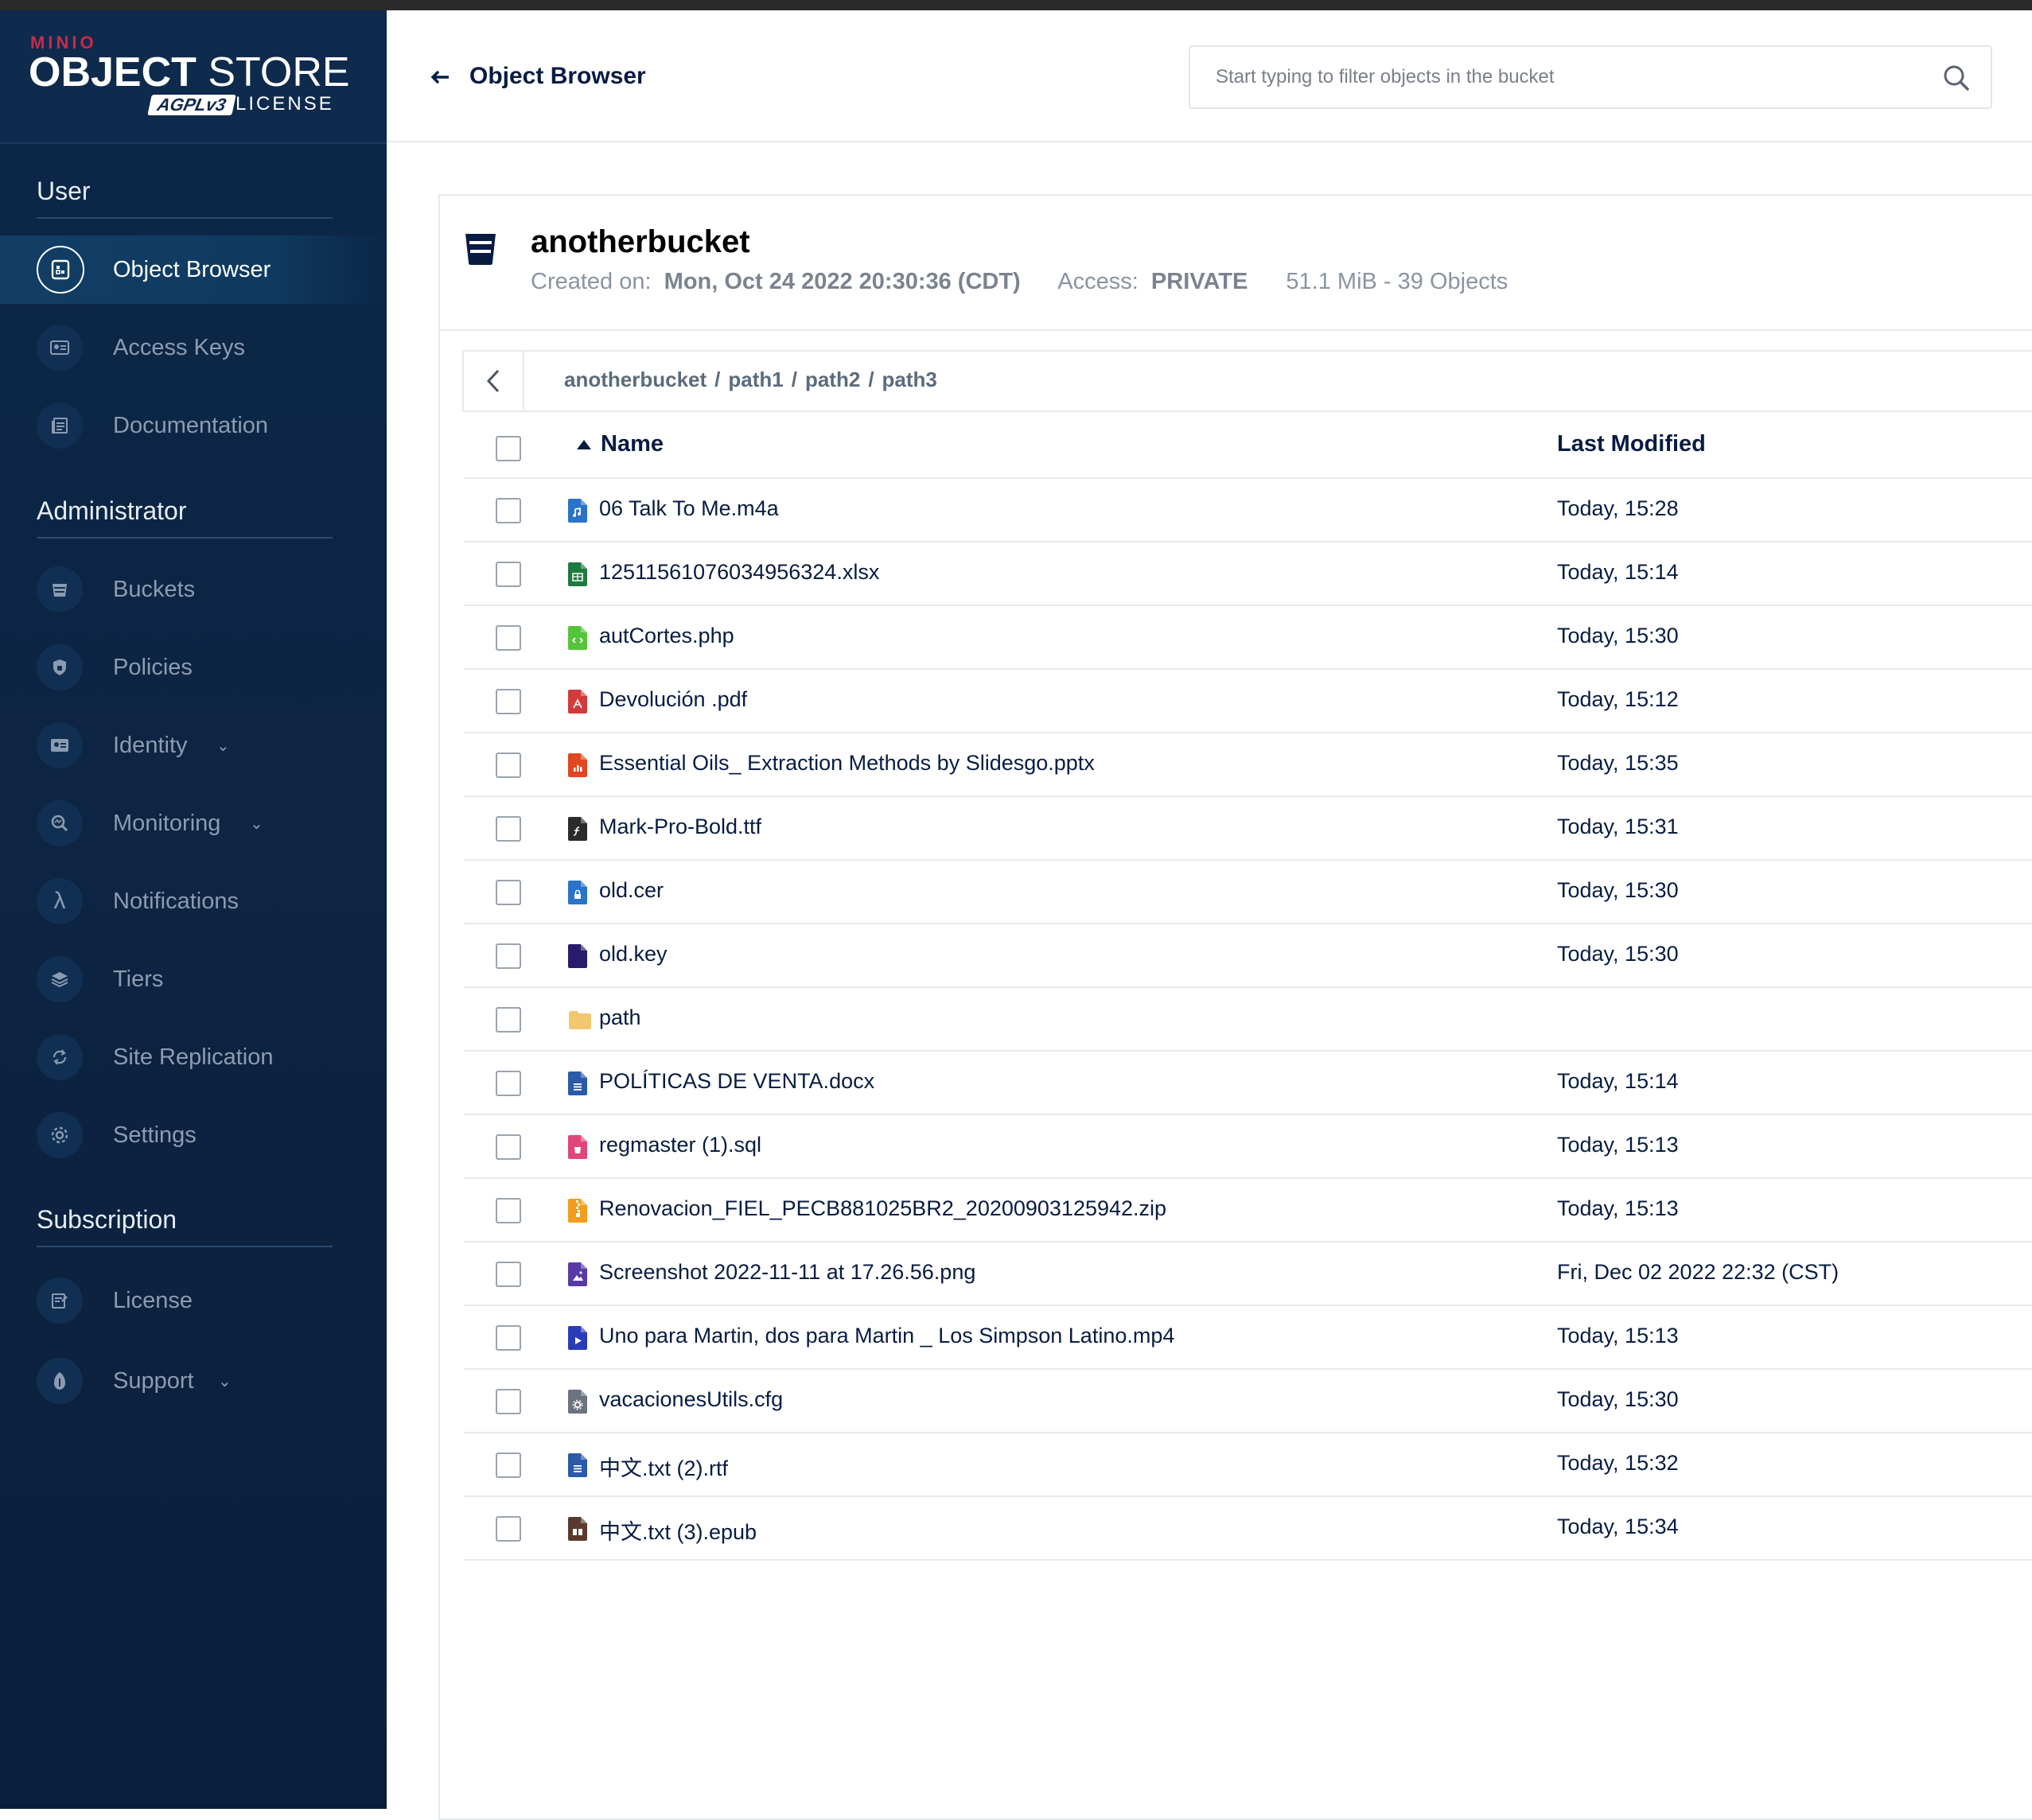 This screenshot has width=2032, height=1820. What do you see at coordinates (1248, 510) in the screenshot?
I see `table-row: 06 Talk To Me.m4a Today, 15:28` at bounding box center [1248, 510].